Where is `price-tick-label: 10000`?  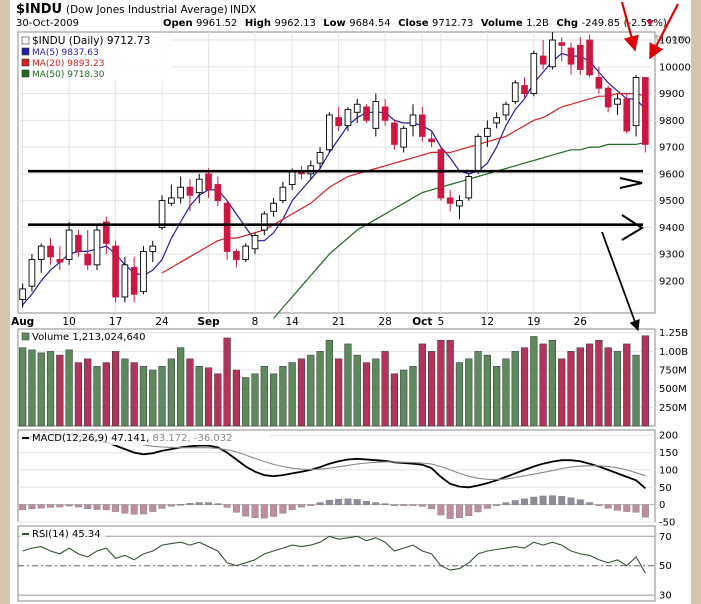 price-tick-label: 10000 is located at coordinates (675, 67).